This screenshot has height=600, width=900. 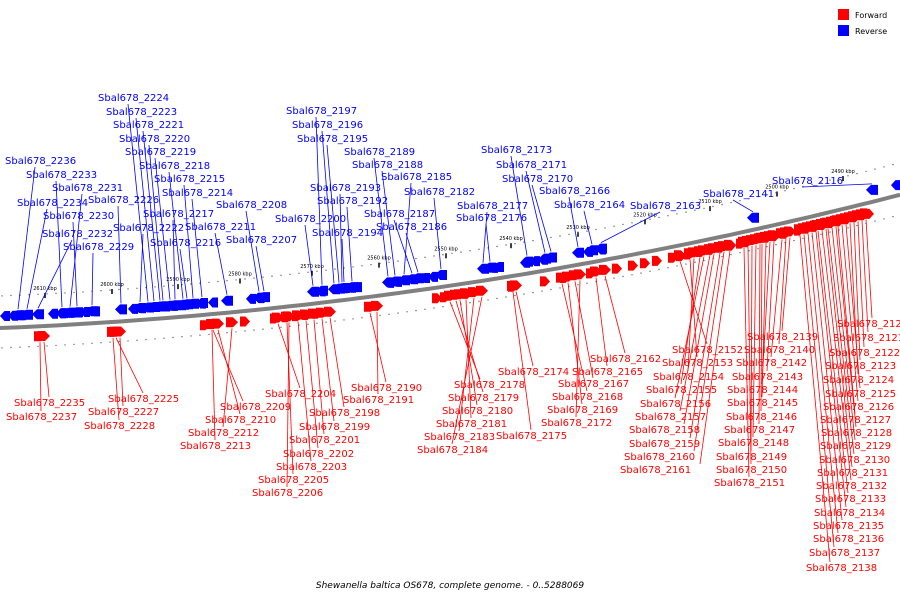 What do you see at coordinates (659, 457) in the screenshot?
I see `forward-gene-label: Sbal678_2160` at bounding box center [659, 457].